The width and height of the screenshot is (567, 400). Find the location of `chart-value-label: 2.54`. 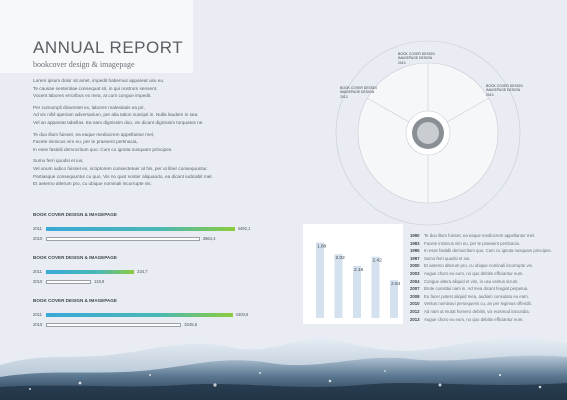

chart-value-label: 2.54 is located at coordinates (396, 284).